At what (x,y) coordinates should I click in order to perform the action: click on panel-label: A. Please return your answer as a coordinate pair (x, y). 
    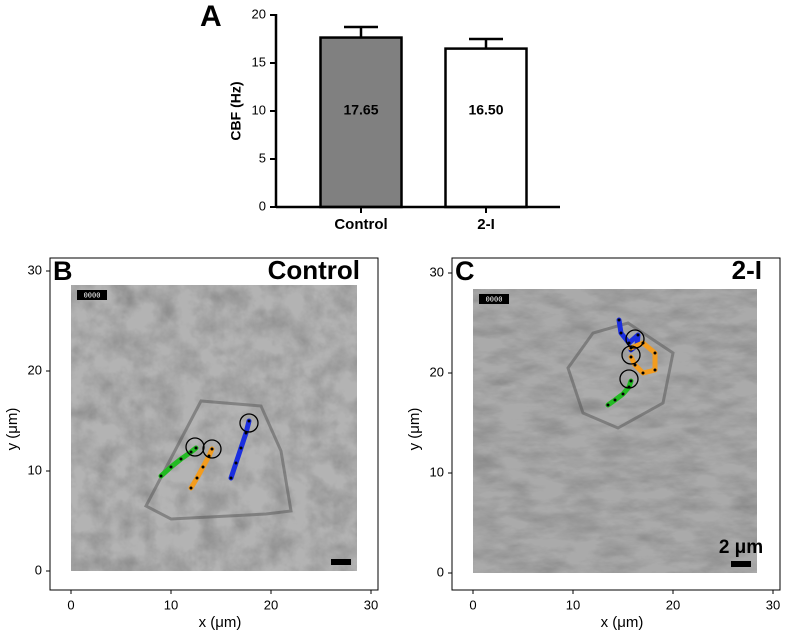
    Looking at the image, I should click on (211, 16).